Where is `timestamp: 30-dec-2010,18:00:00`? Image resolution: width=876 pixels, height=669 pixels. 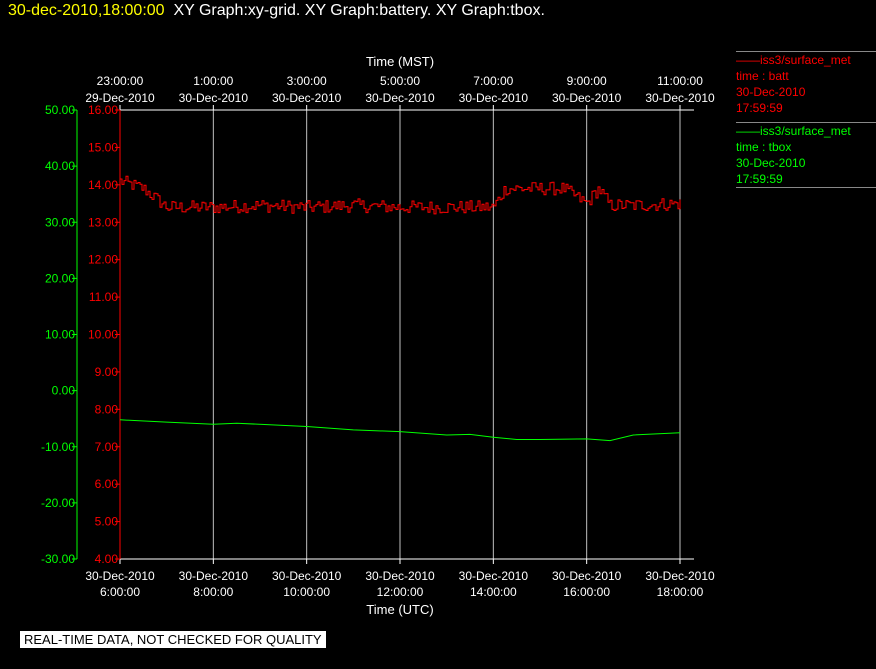 timestamp: 30-dec-2010,18:00:00 is located at coordinates (86, 10).